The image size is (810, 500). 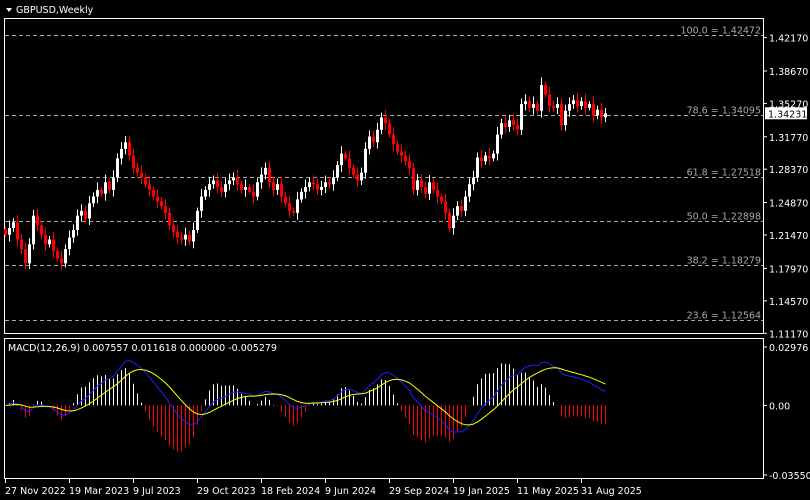 What do you see at coordinates (548, 491) in the screenshot?
I see `time-tick-label: 11 May 2025` at bounding box center [548, 491].